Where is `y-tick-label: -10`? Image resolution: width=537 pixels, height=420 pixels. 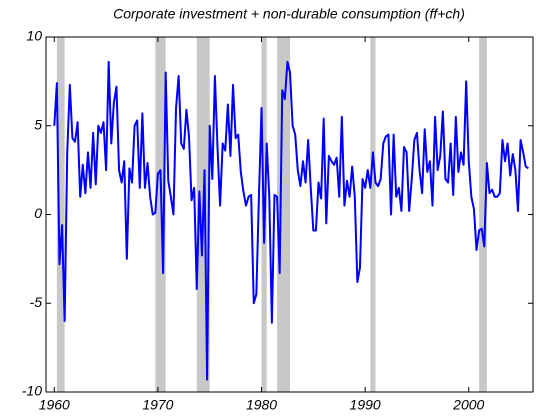 y-tick-label: -10 is located at coordinates (32, 391).